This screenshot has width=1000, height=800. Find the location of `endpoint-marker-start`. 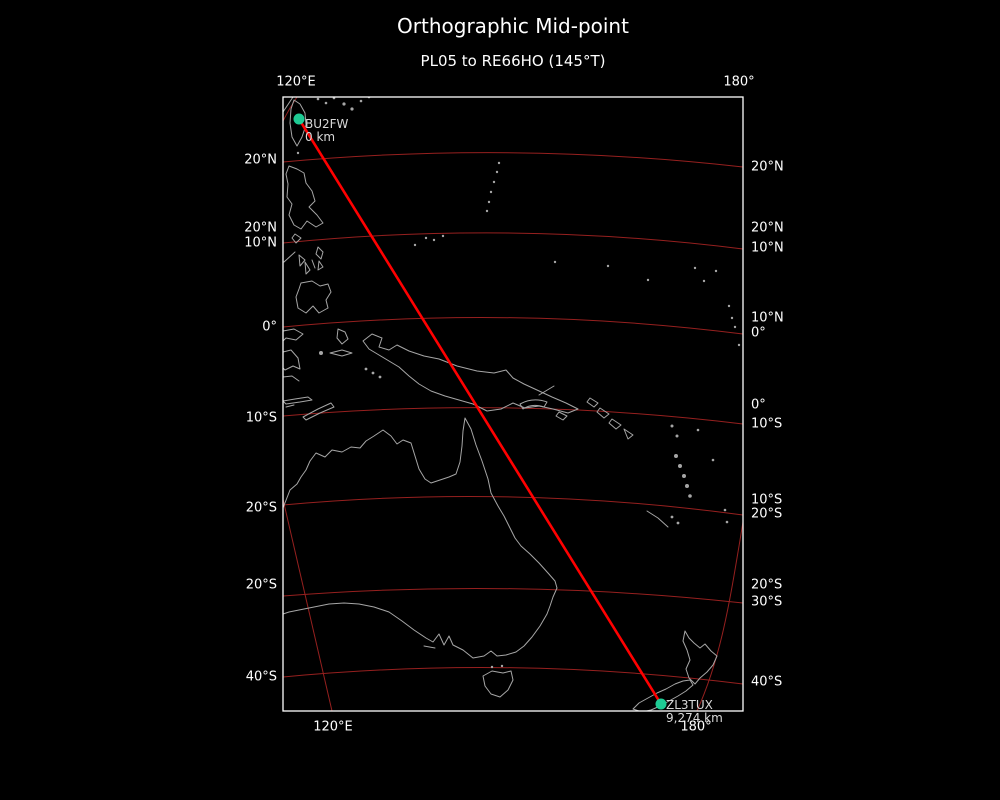

endpoint-marker-start is located at coordinates (299, 119).